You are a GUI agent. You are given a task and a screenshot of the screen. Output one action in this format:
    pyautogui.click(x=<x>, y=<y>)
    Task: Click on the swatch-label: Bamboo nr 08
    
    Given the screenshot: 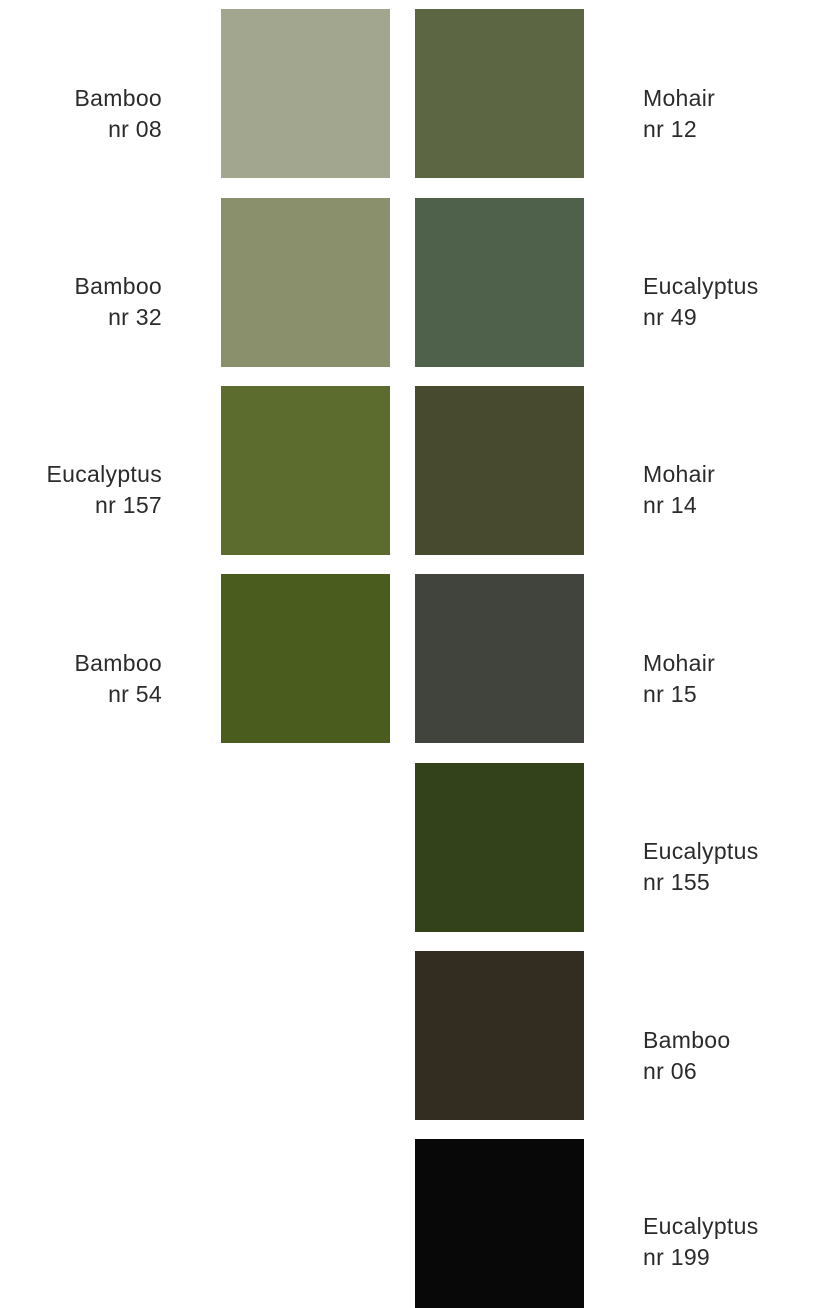 What is the action you would take?
    pyautogui.click(x=118, y=114)
    